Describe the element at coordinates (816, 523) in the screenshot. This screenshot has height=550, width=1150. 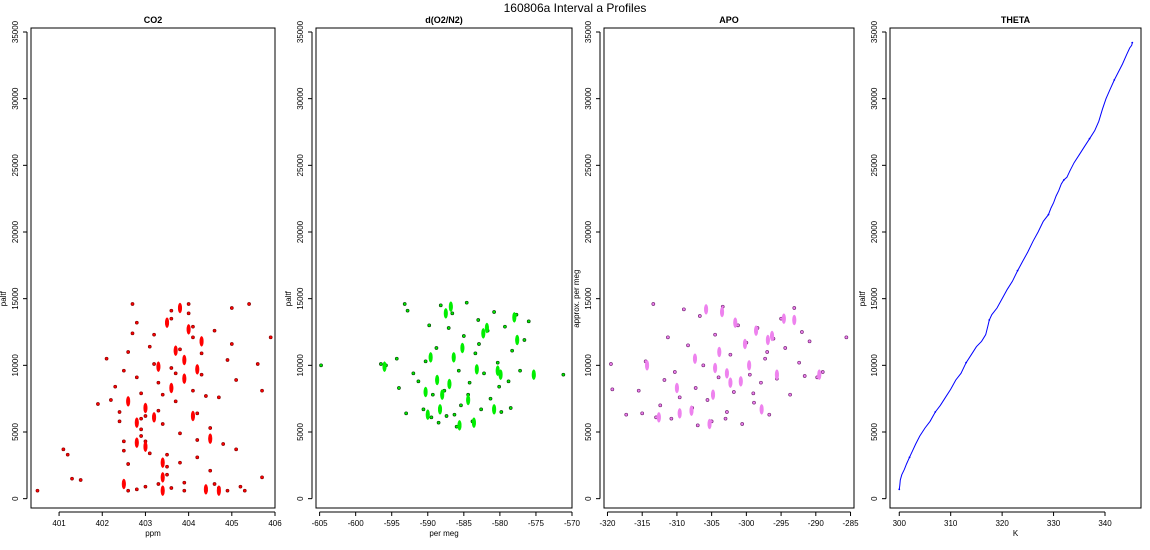
I see `x-tick-label: -290` at that location.